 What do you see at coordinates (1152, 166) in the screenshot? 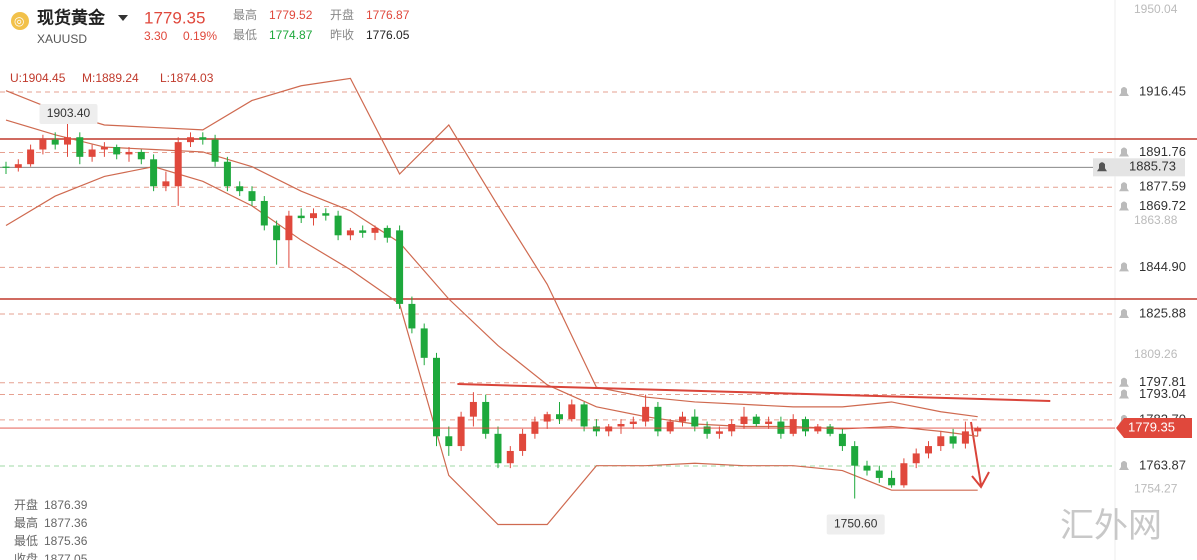
I see `marked-label: 1885.73` at bounding box center [1152, 166].